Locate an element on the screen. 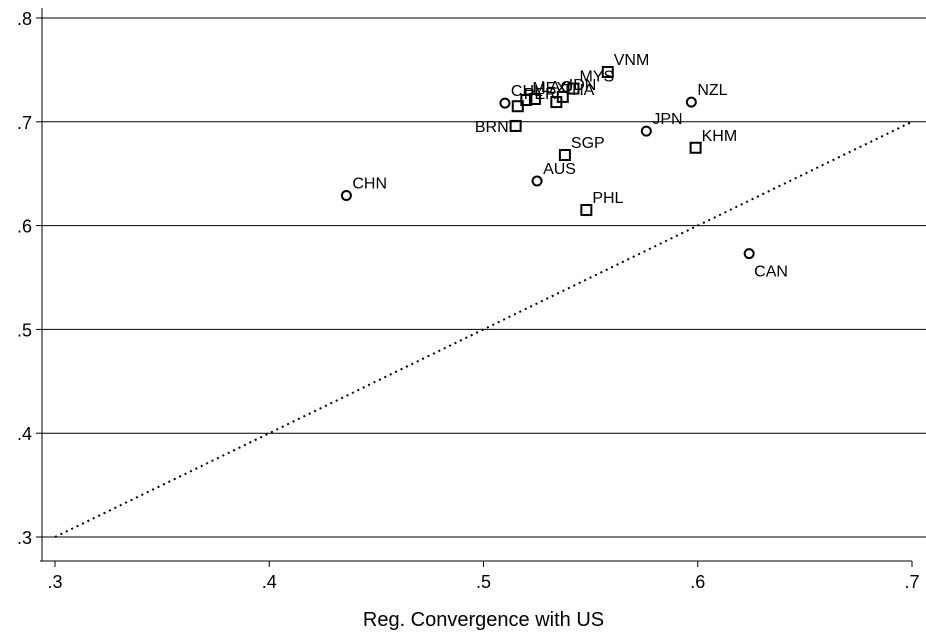  point-label: IDN is located at coordinates (583, 85).